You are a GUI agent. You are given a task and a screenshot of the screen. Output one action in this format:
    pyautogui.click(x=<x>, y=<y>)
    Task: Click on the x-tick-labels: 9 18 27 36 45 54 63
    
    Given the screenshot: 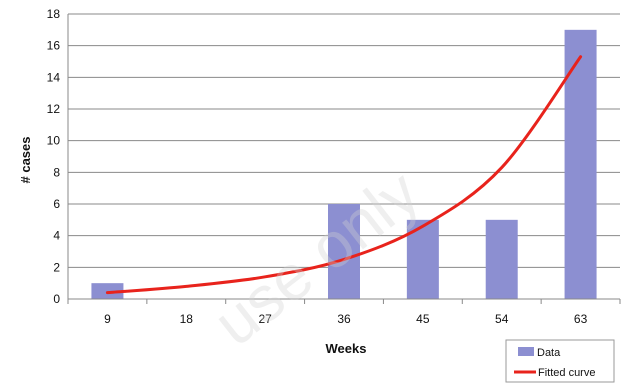 What is the action you would take?
    pyautogui.click(x=345, y=319)
    